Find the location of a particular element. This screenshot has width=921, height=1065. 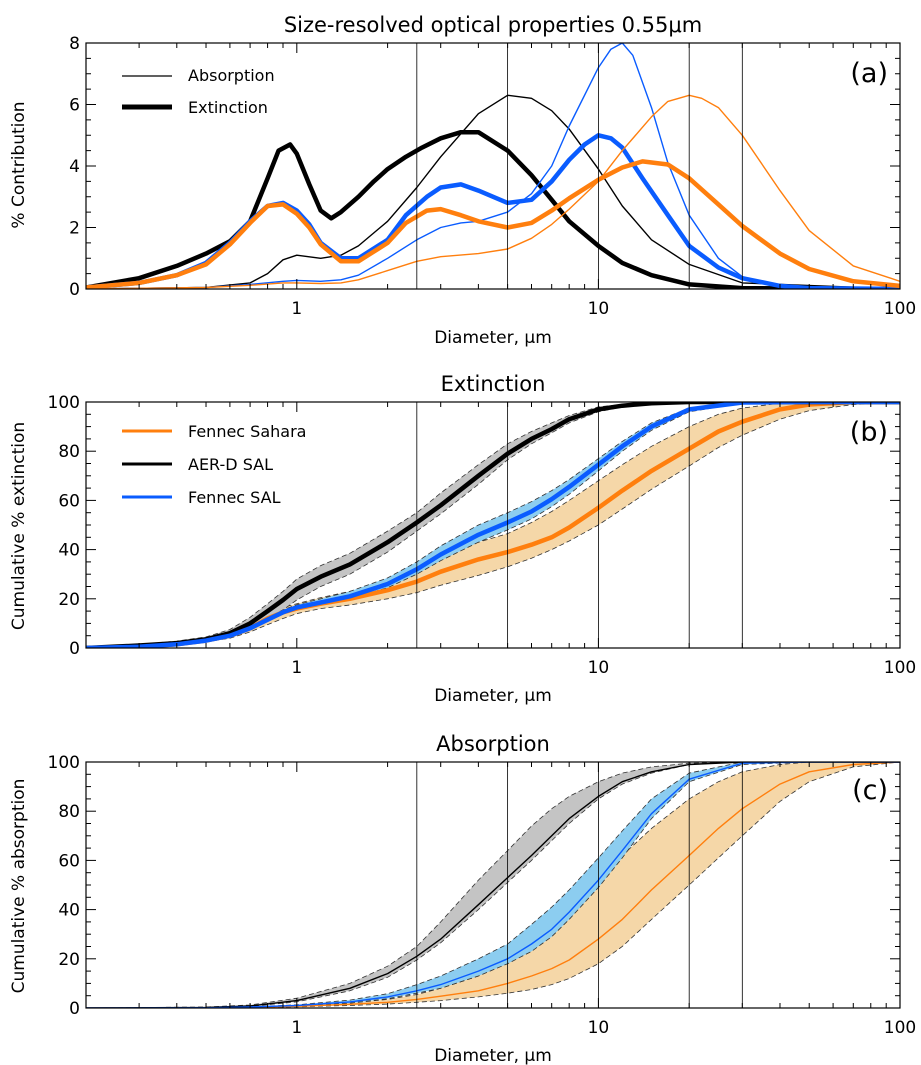

ytick-label-c: 60 is located at coordinates (69, 861).